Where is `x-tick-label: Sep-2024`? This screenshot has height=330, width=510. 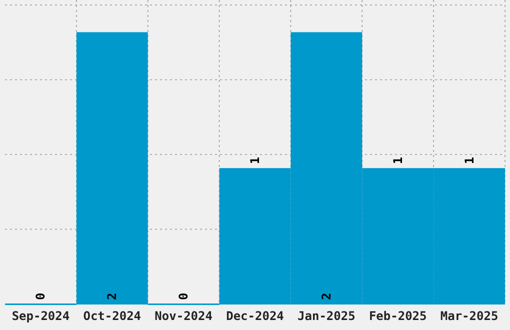 x-tick-label: Sep-2024 is located at coordinates (41, 316).